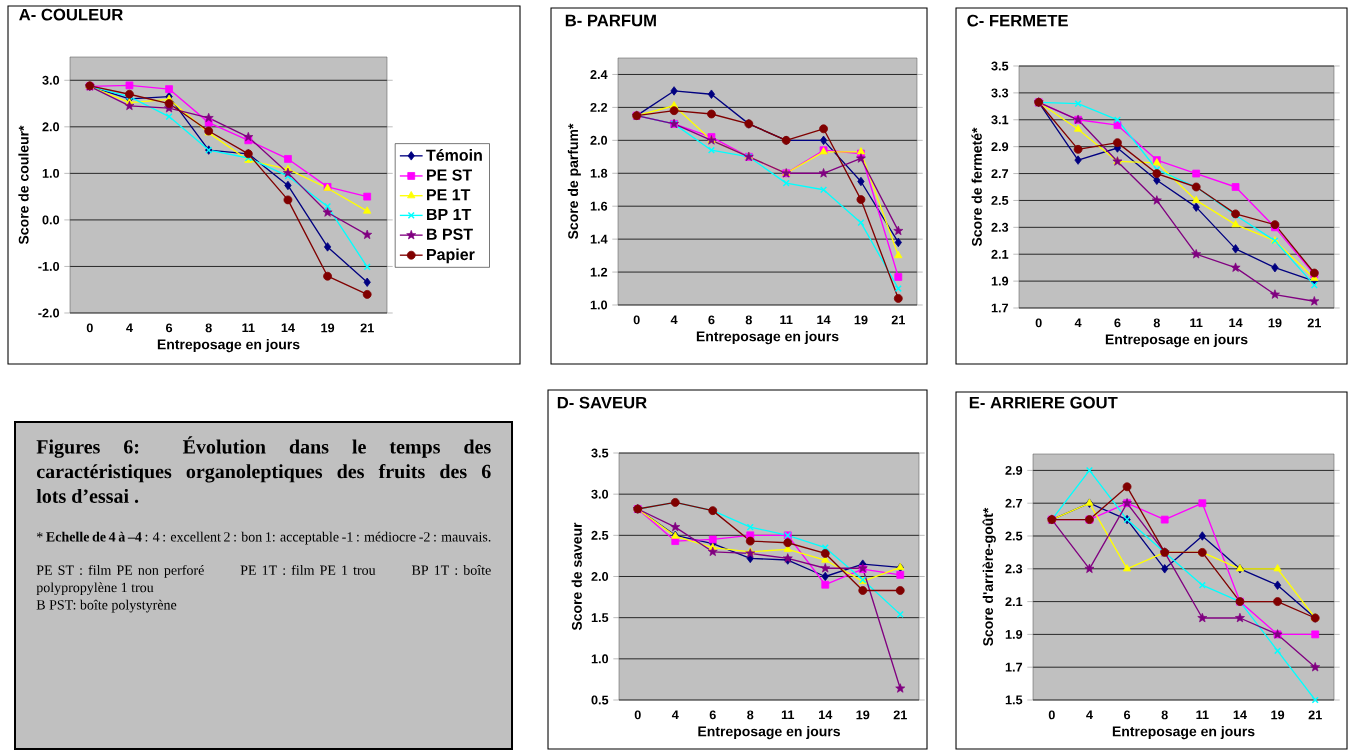 The height and width of the screenshot is (751, 1356). I want to click on y-tick-label: 2.4, so click(599, 74).